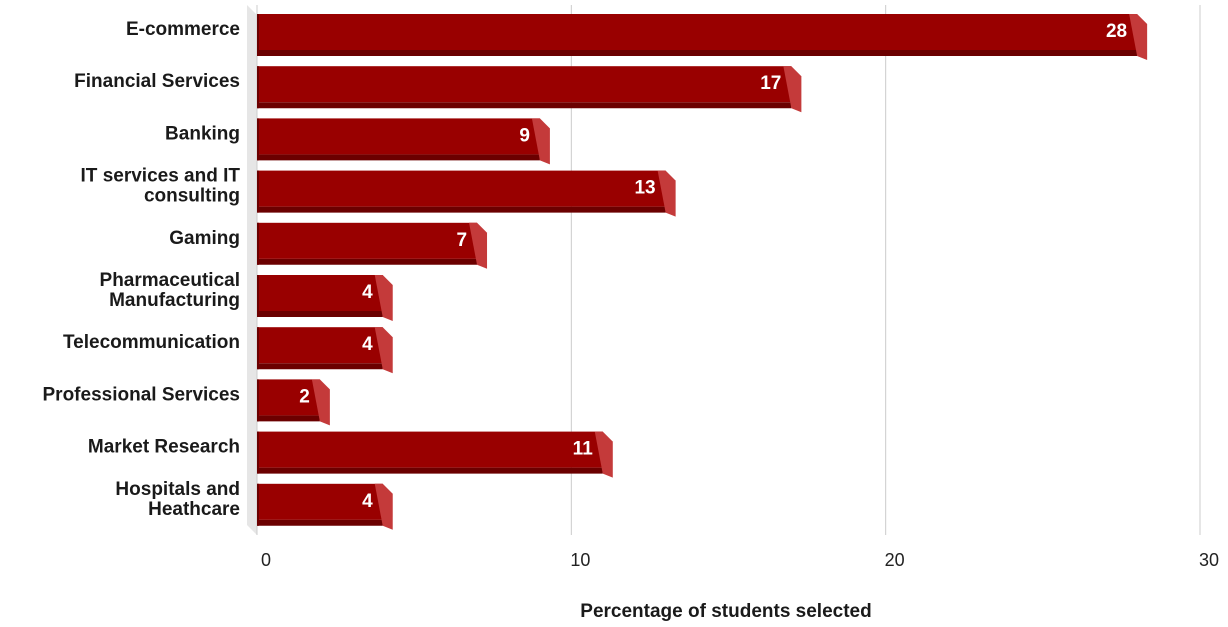  I want to click on data-label: 17, so click(770, 83).